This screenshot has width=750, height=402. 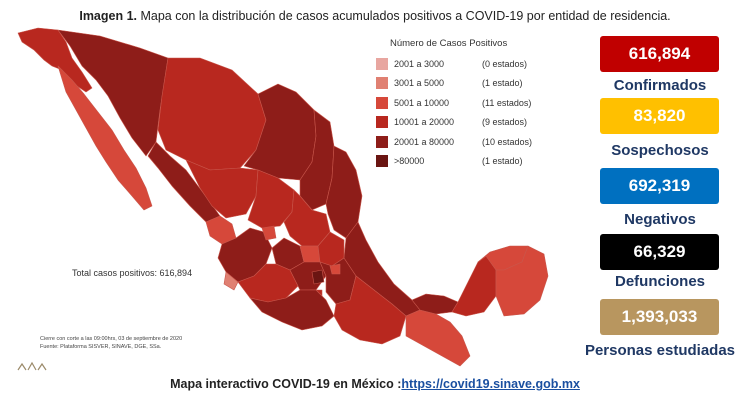 What do you see at coordinates (32, 366) in the screenshot?
I see `government-logo` at bounding box center [32, 366].